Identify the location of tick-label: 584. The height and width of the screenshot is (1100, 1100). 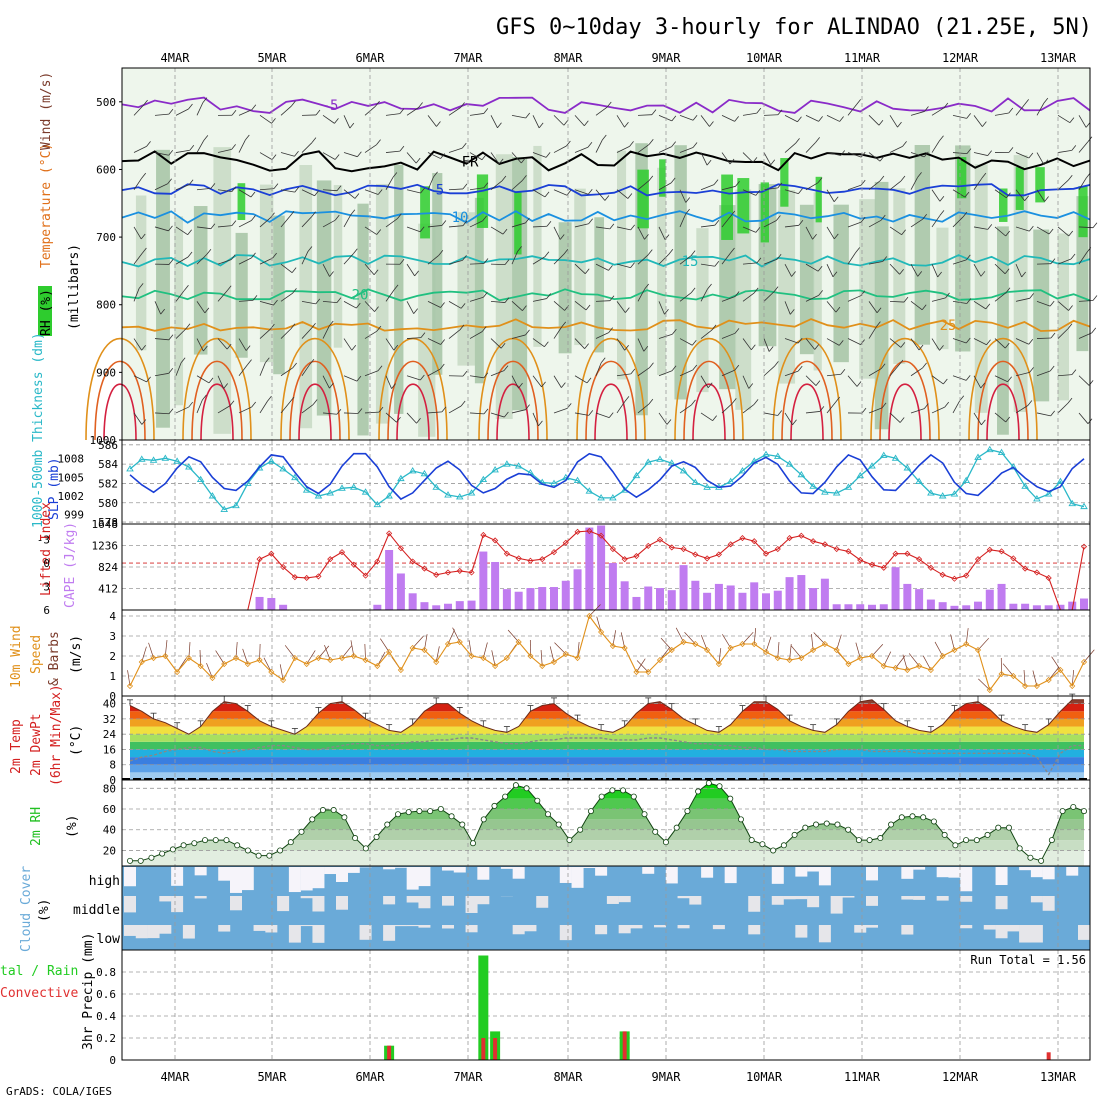
(108, 464).